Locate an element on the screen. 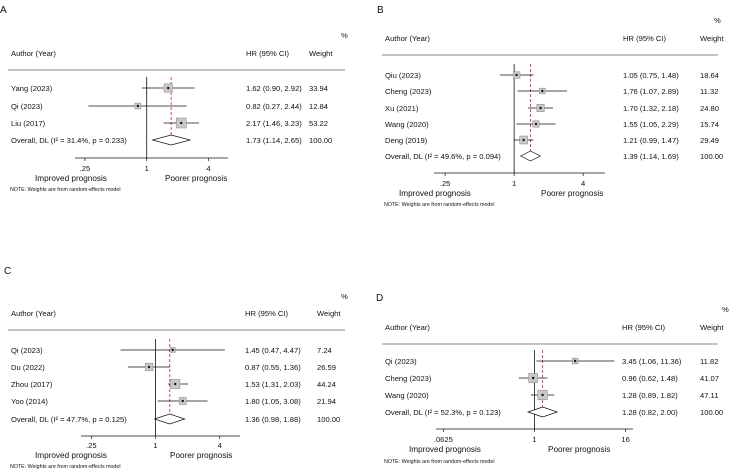  study-author: Yang (2023) is located at coordinates (32, 88).